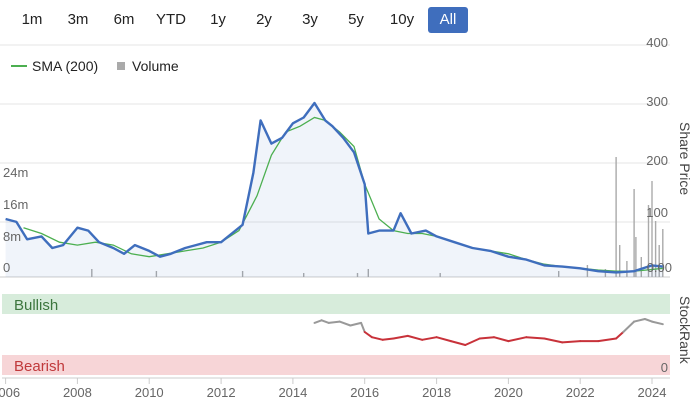 This screenshot has height=400, width=697. I want to click on price-tick-400: 400, so click(657, 42).